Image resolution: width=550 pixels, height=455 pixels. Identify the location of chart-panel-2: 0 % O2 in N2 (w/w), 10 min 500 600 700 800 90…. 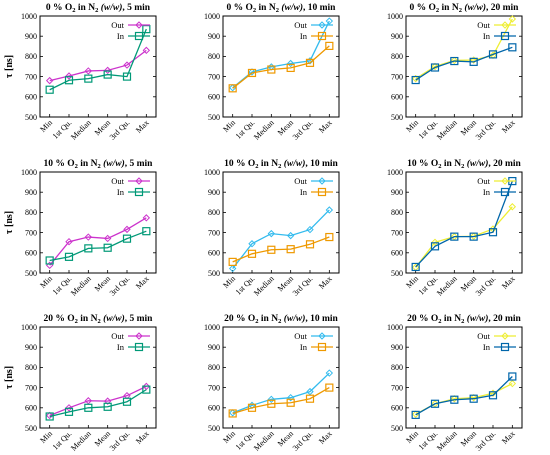
(272, 72).